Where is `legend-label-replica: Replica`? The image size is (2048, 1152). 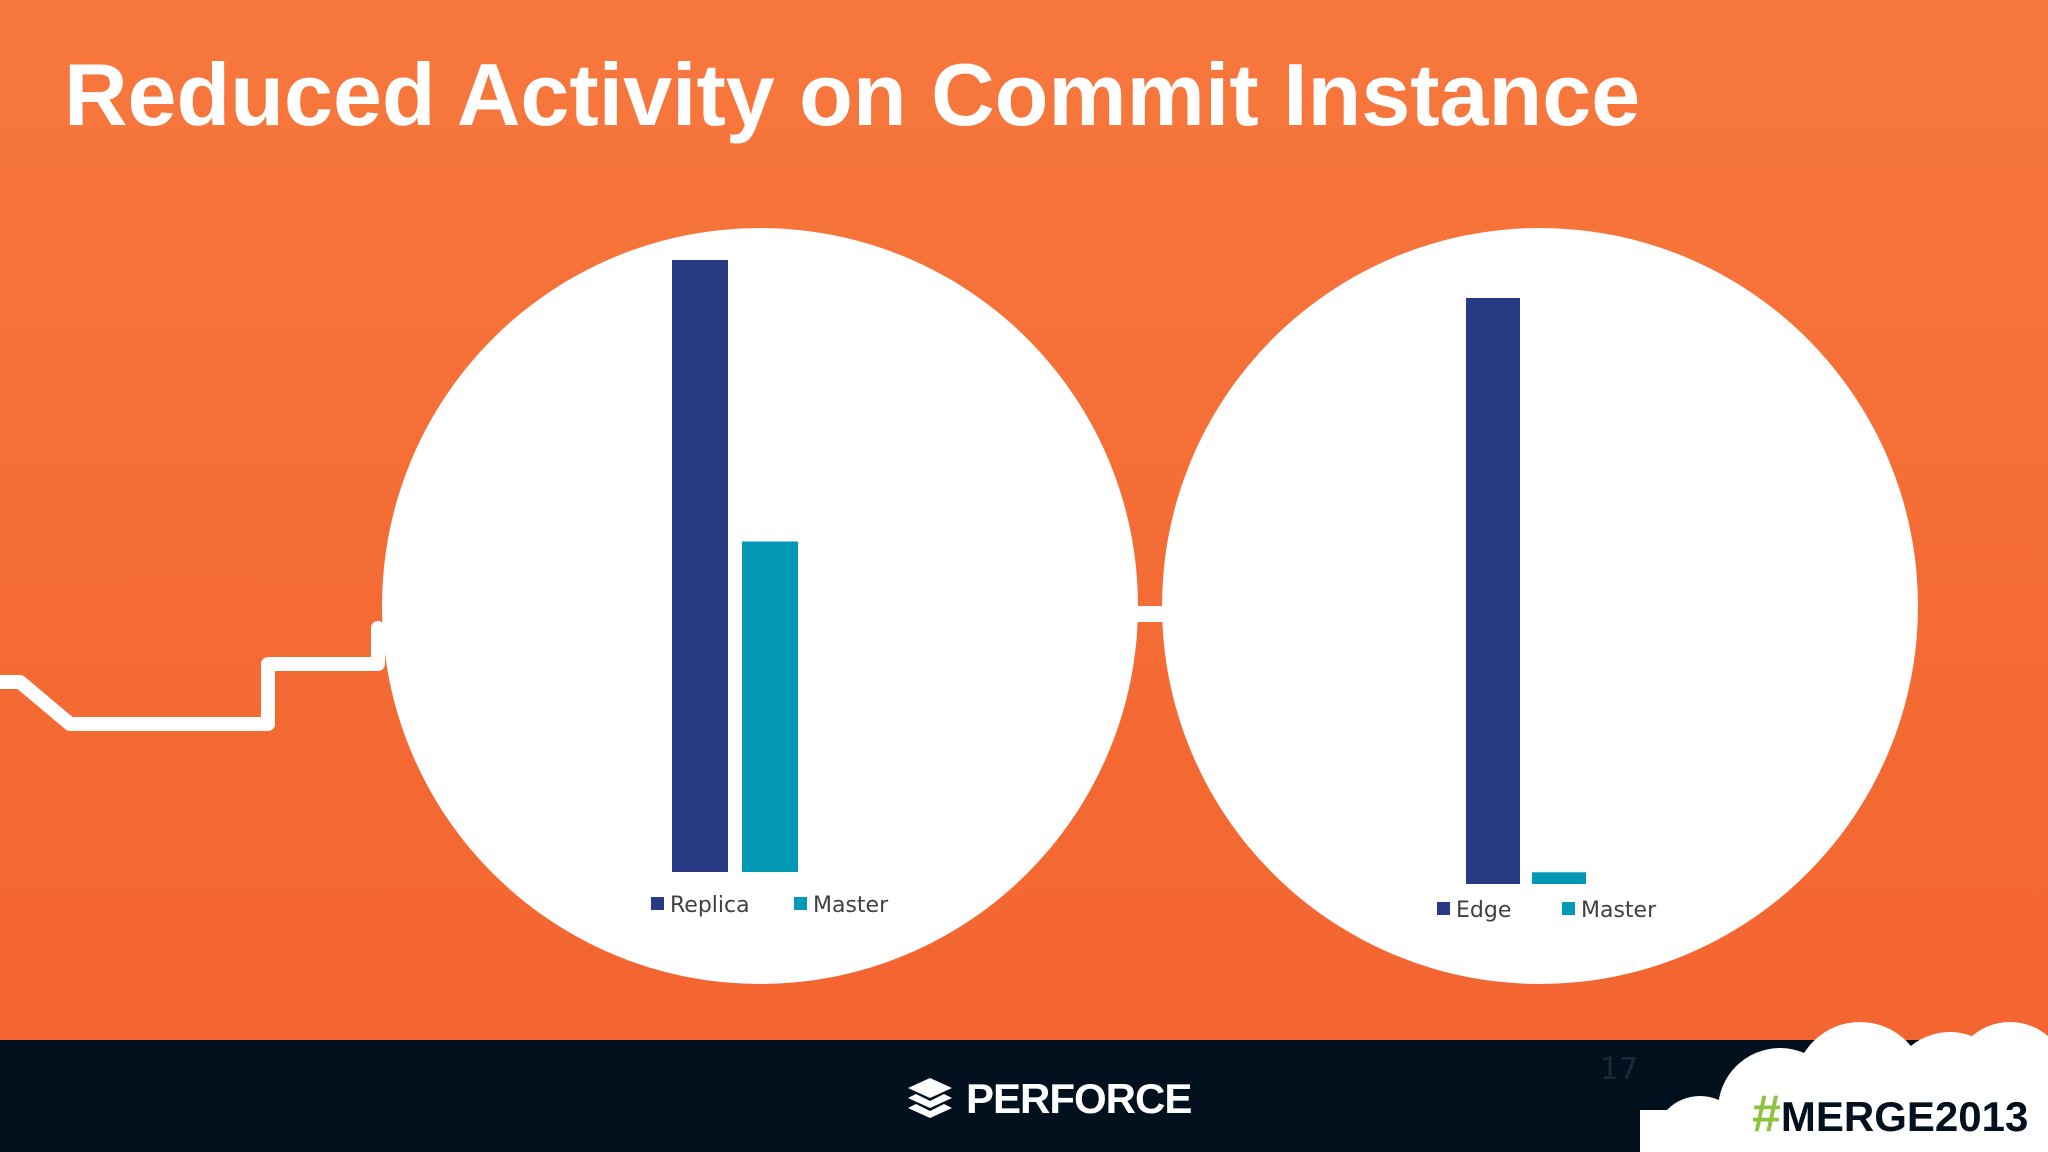 legend-label-replica: Replica is located at coordinates (710, 905).